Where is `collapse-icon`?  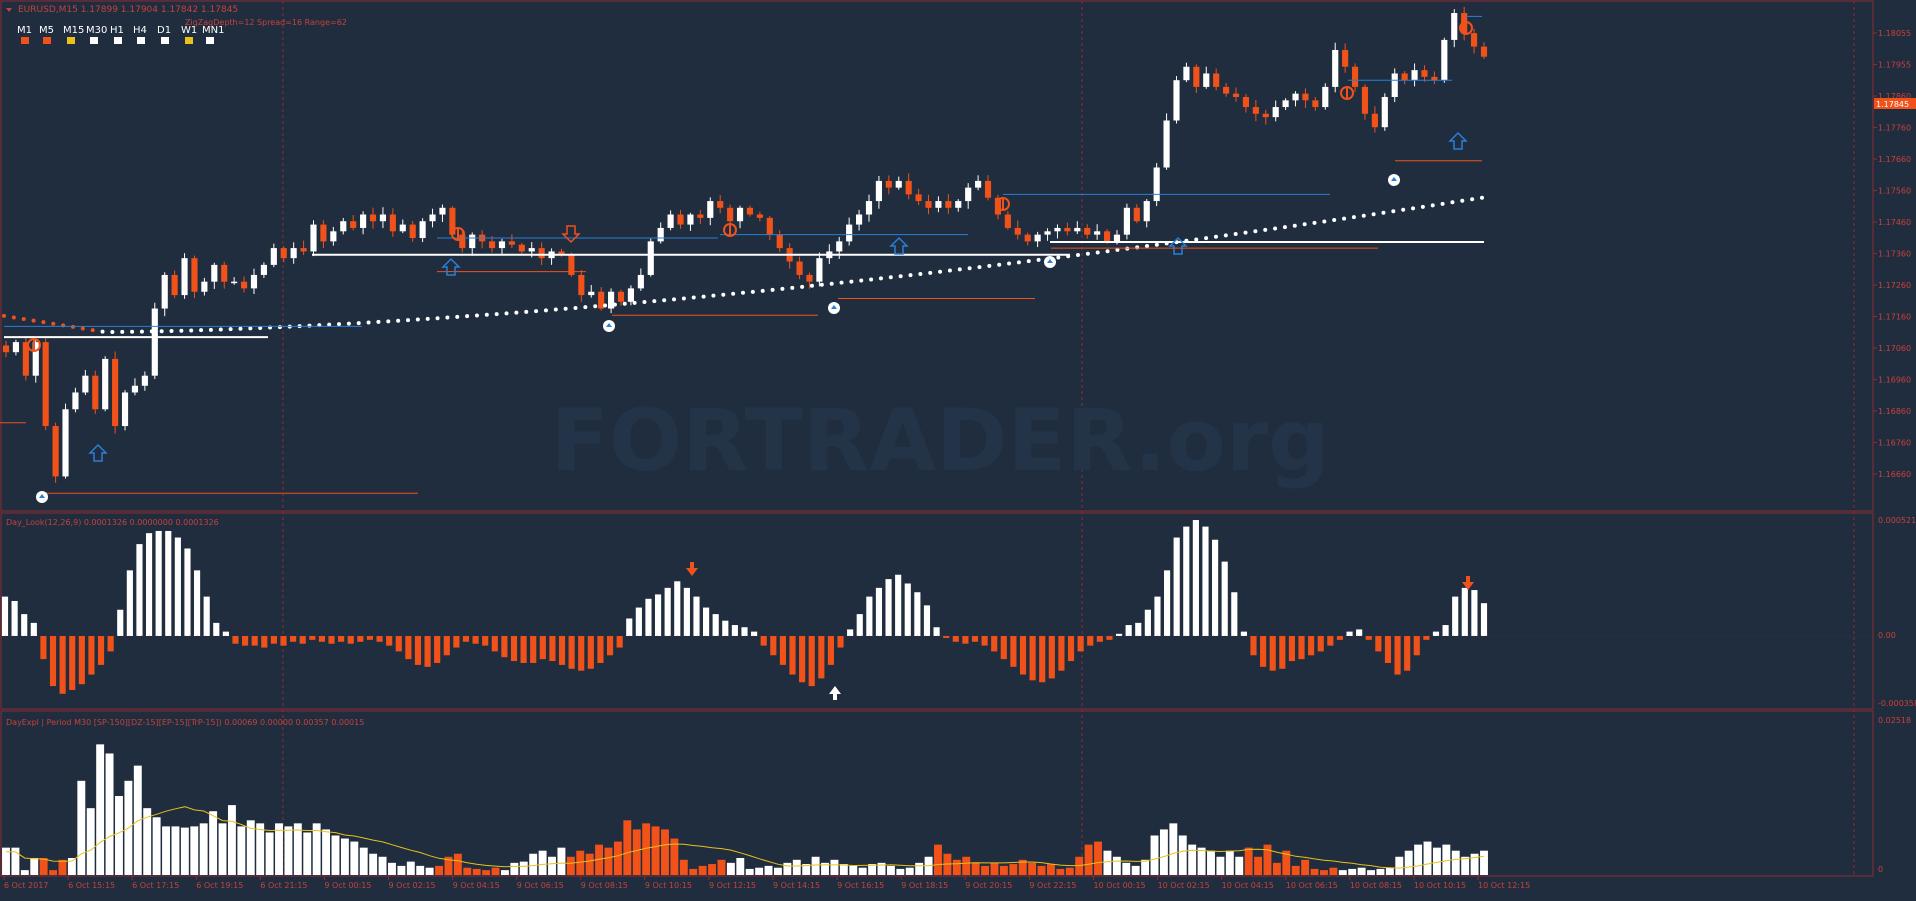 collapse-icon is located at coordinates (9, 10).